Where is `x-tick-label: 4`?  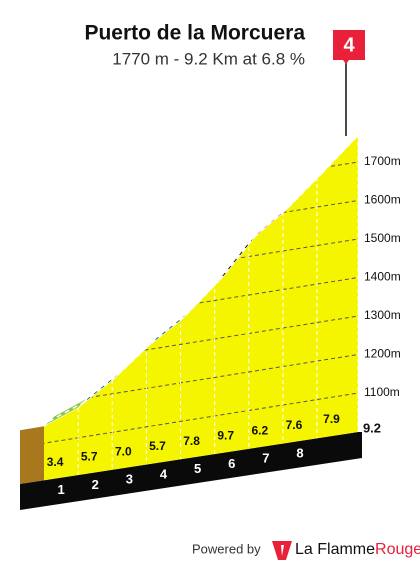 x-tick-label: 4 is located at coordinates (164, 473).